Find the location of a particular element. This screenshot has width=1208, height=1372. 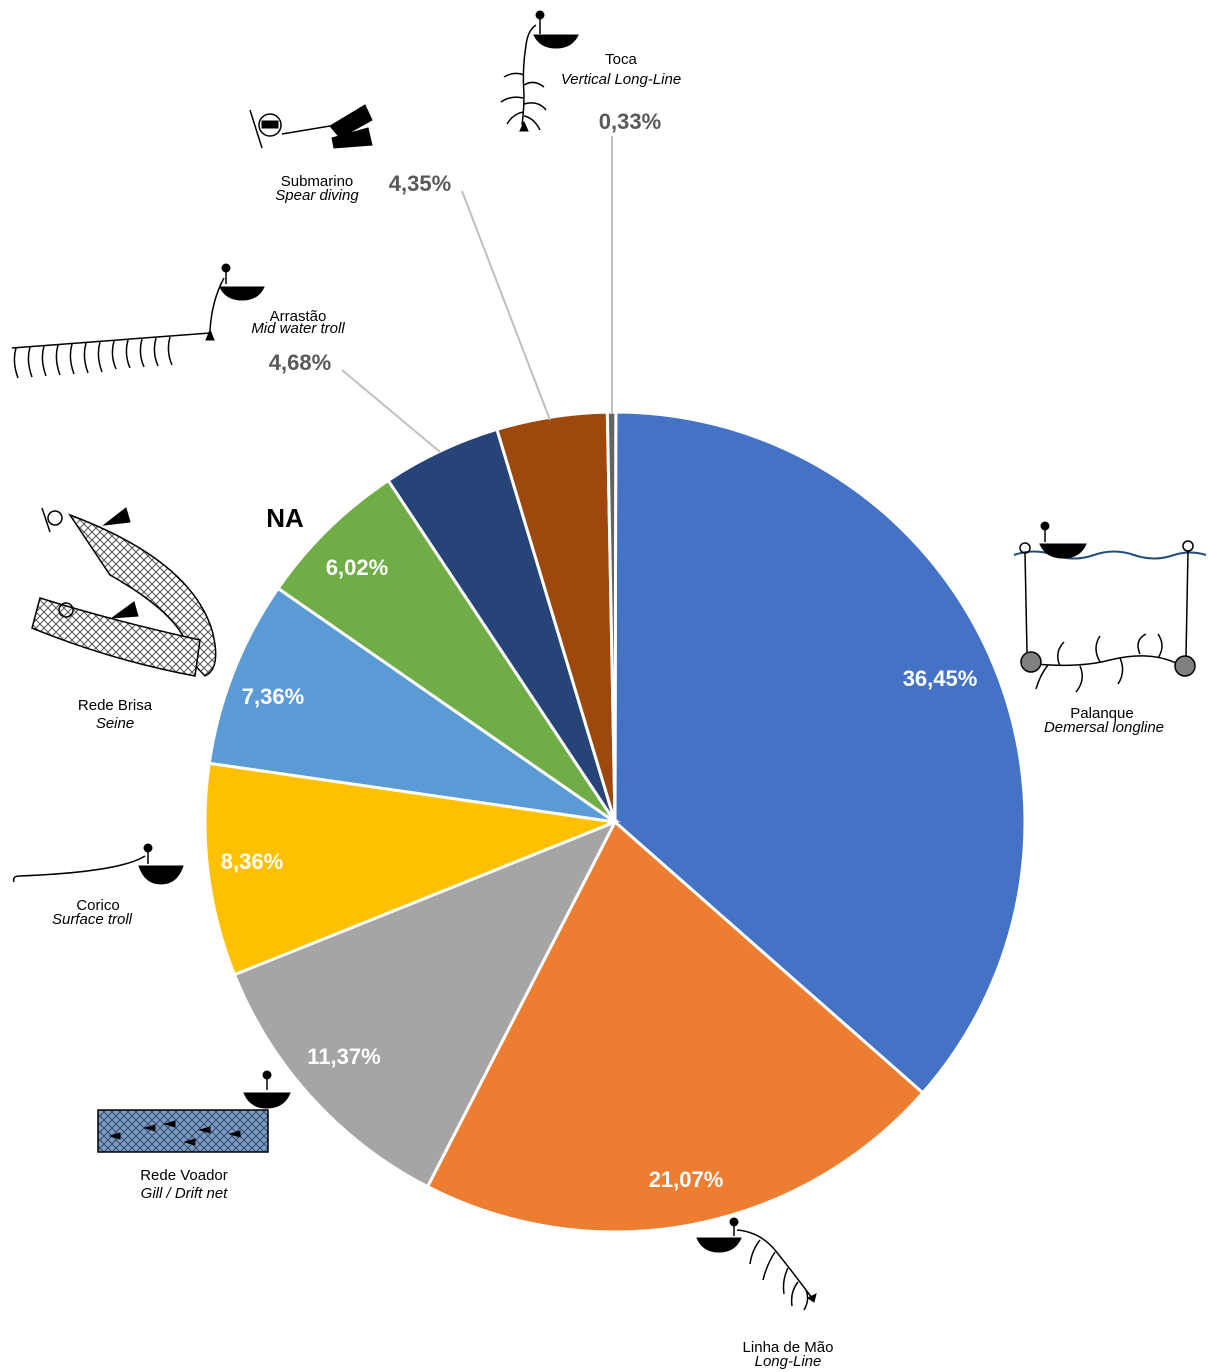

submarino-label: Submarino is located at coordinates (317, 181).